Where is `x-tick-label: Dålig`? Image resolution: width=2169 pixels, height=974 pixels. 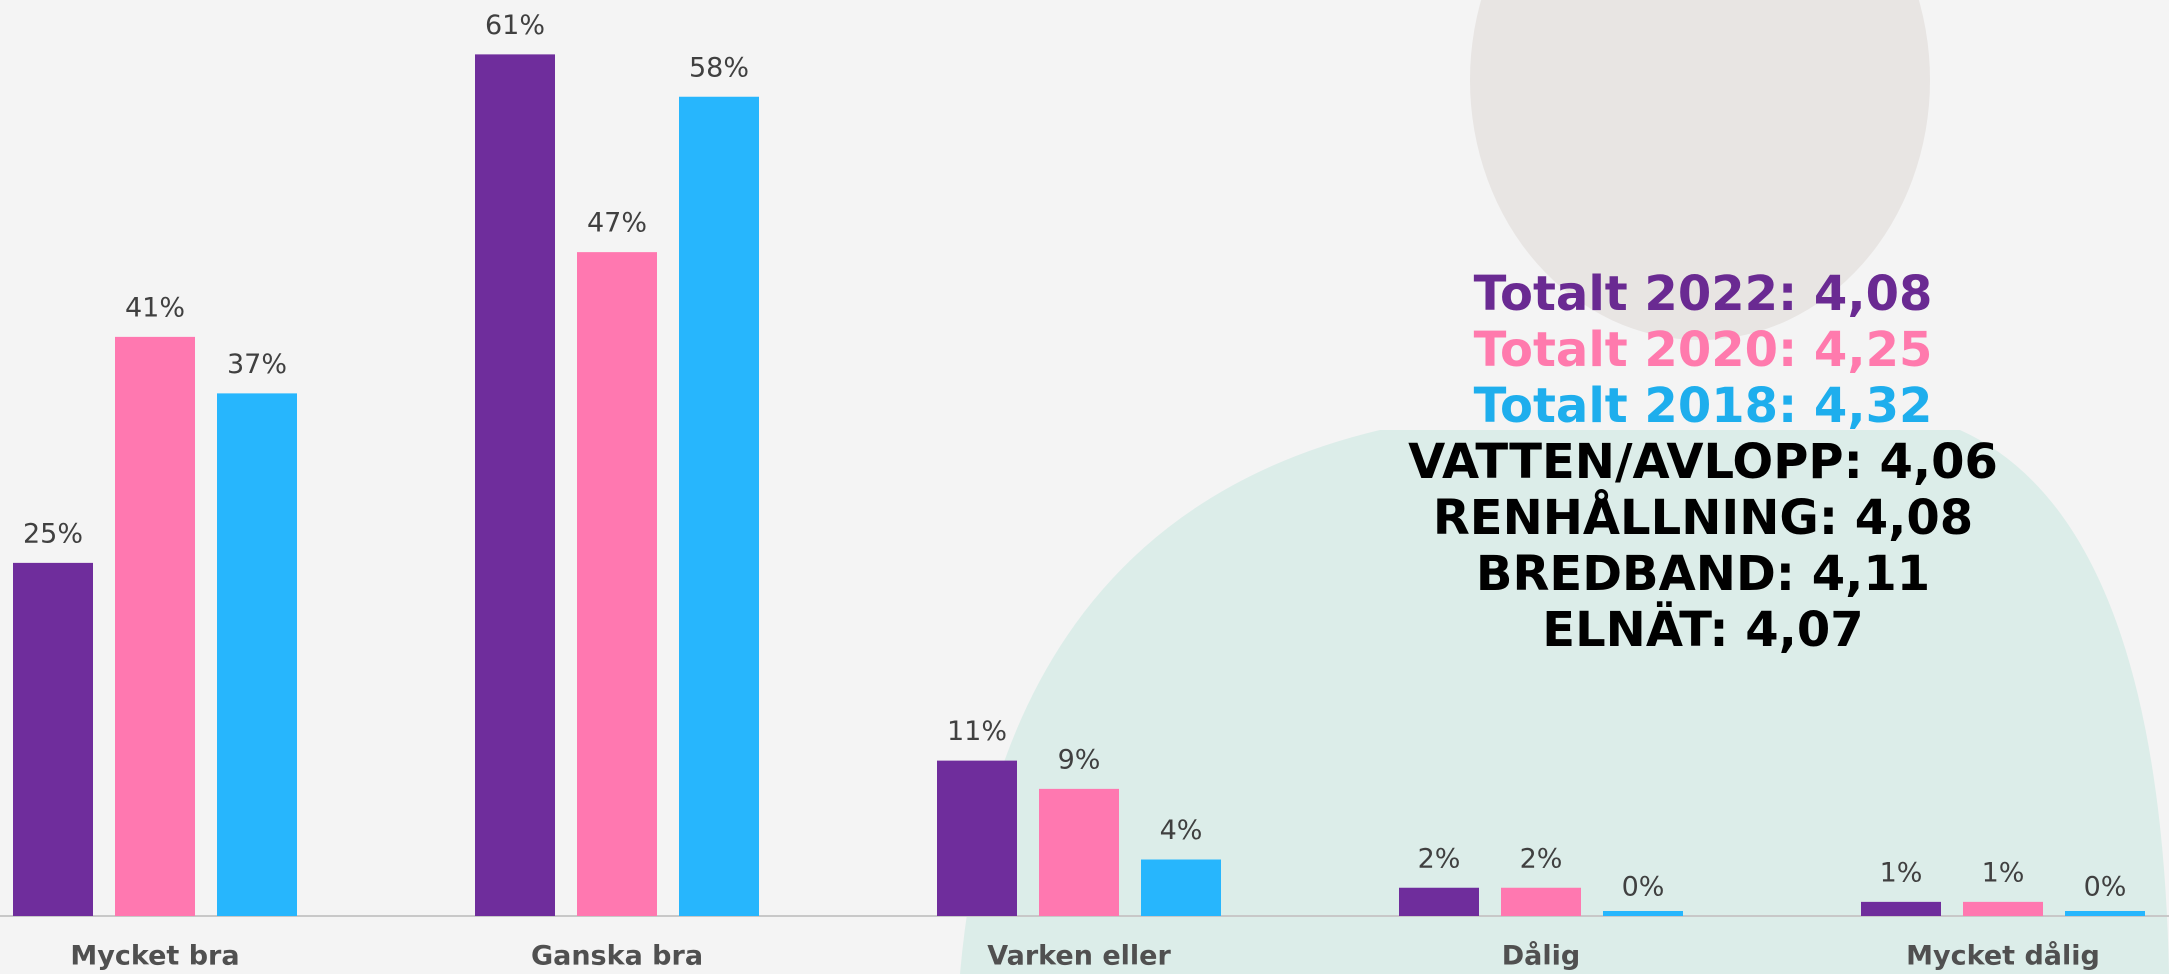
x-tick-label: Dålig is located at coordinates (1541, 956).